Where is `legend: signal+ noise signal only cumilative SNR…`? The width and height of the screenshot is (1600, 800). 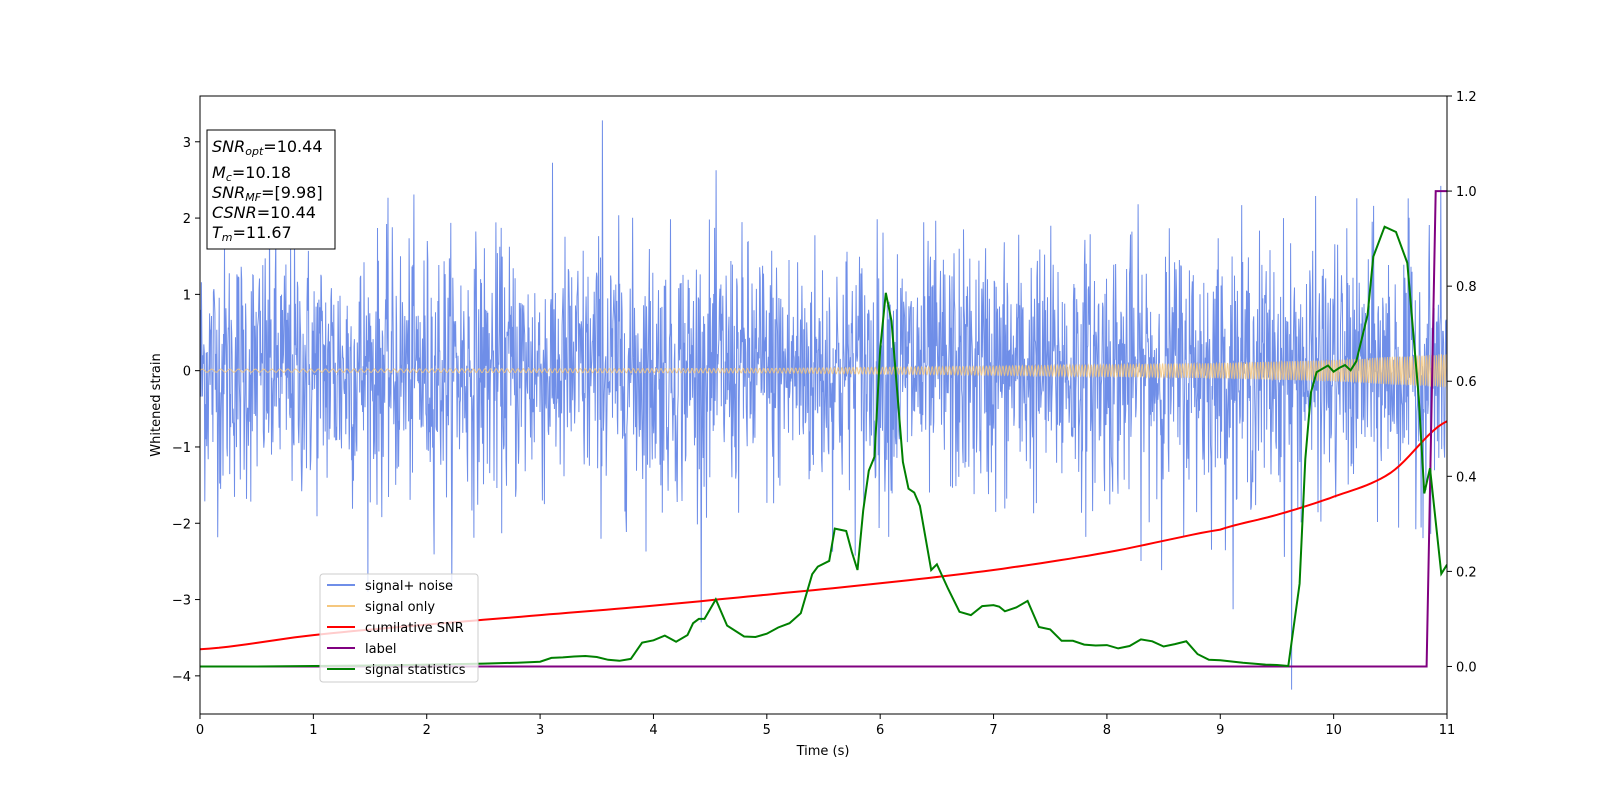 legend: signal+ noise signal only cumilative SNR… is located at coordinates (399, 628).